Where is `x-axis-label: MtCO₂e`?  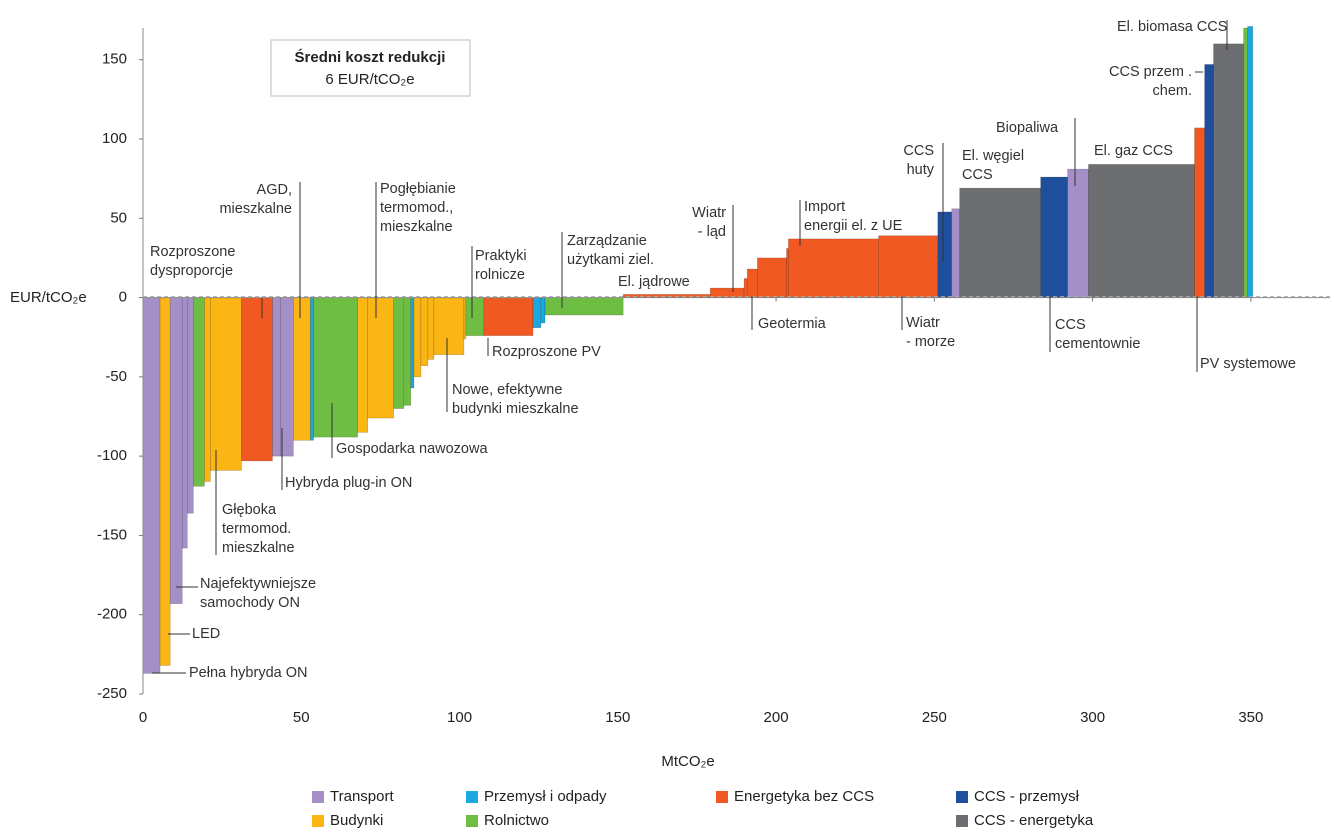
x-axis-label: MtCO₂e is located at coordinates (687, 761).